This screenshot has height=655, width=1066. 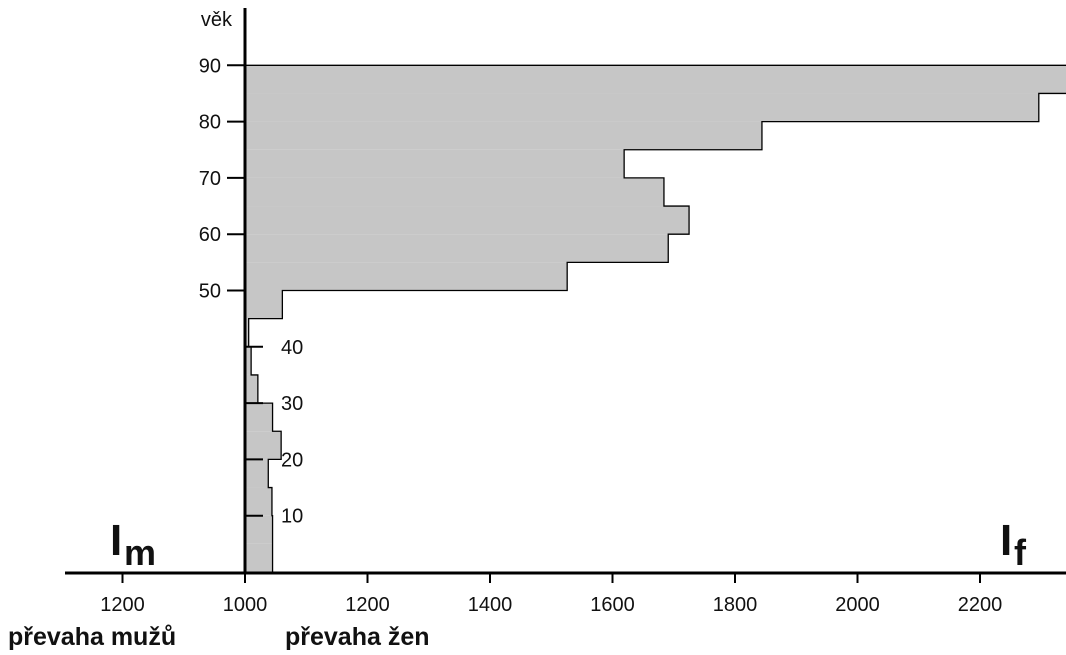 What do you see at coordinates (92, 637) in the screenshot?
I see `male-majority-caption: převaha mužů` at bounding box center [92, 637].